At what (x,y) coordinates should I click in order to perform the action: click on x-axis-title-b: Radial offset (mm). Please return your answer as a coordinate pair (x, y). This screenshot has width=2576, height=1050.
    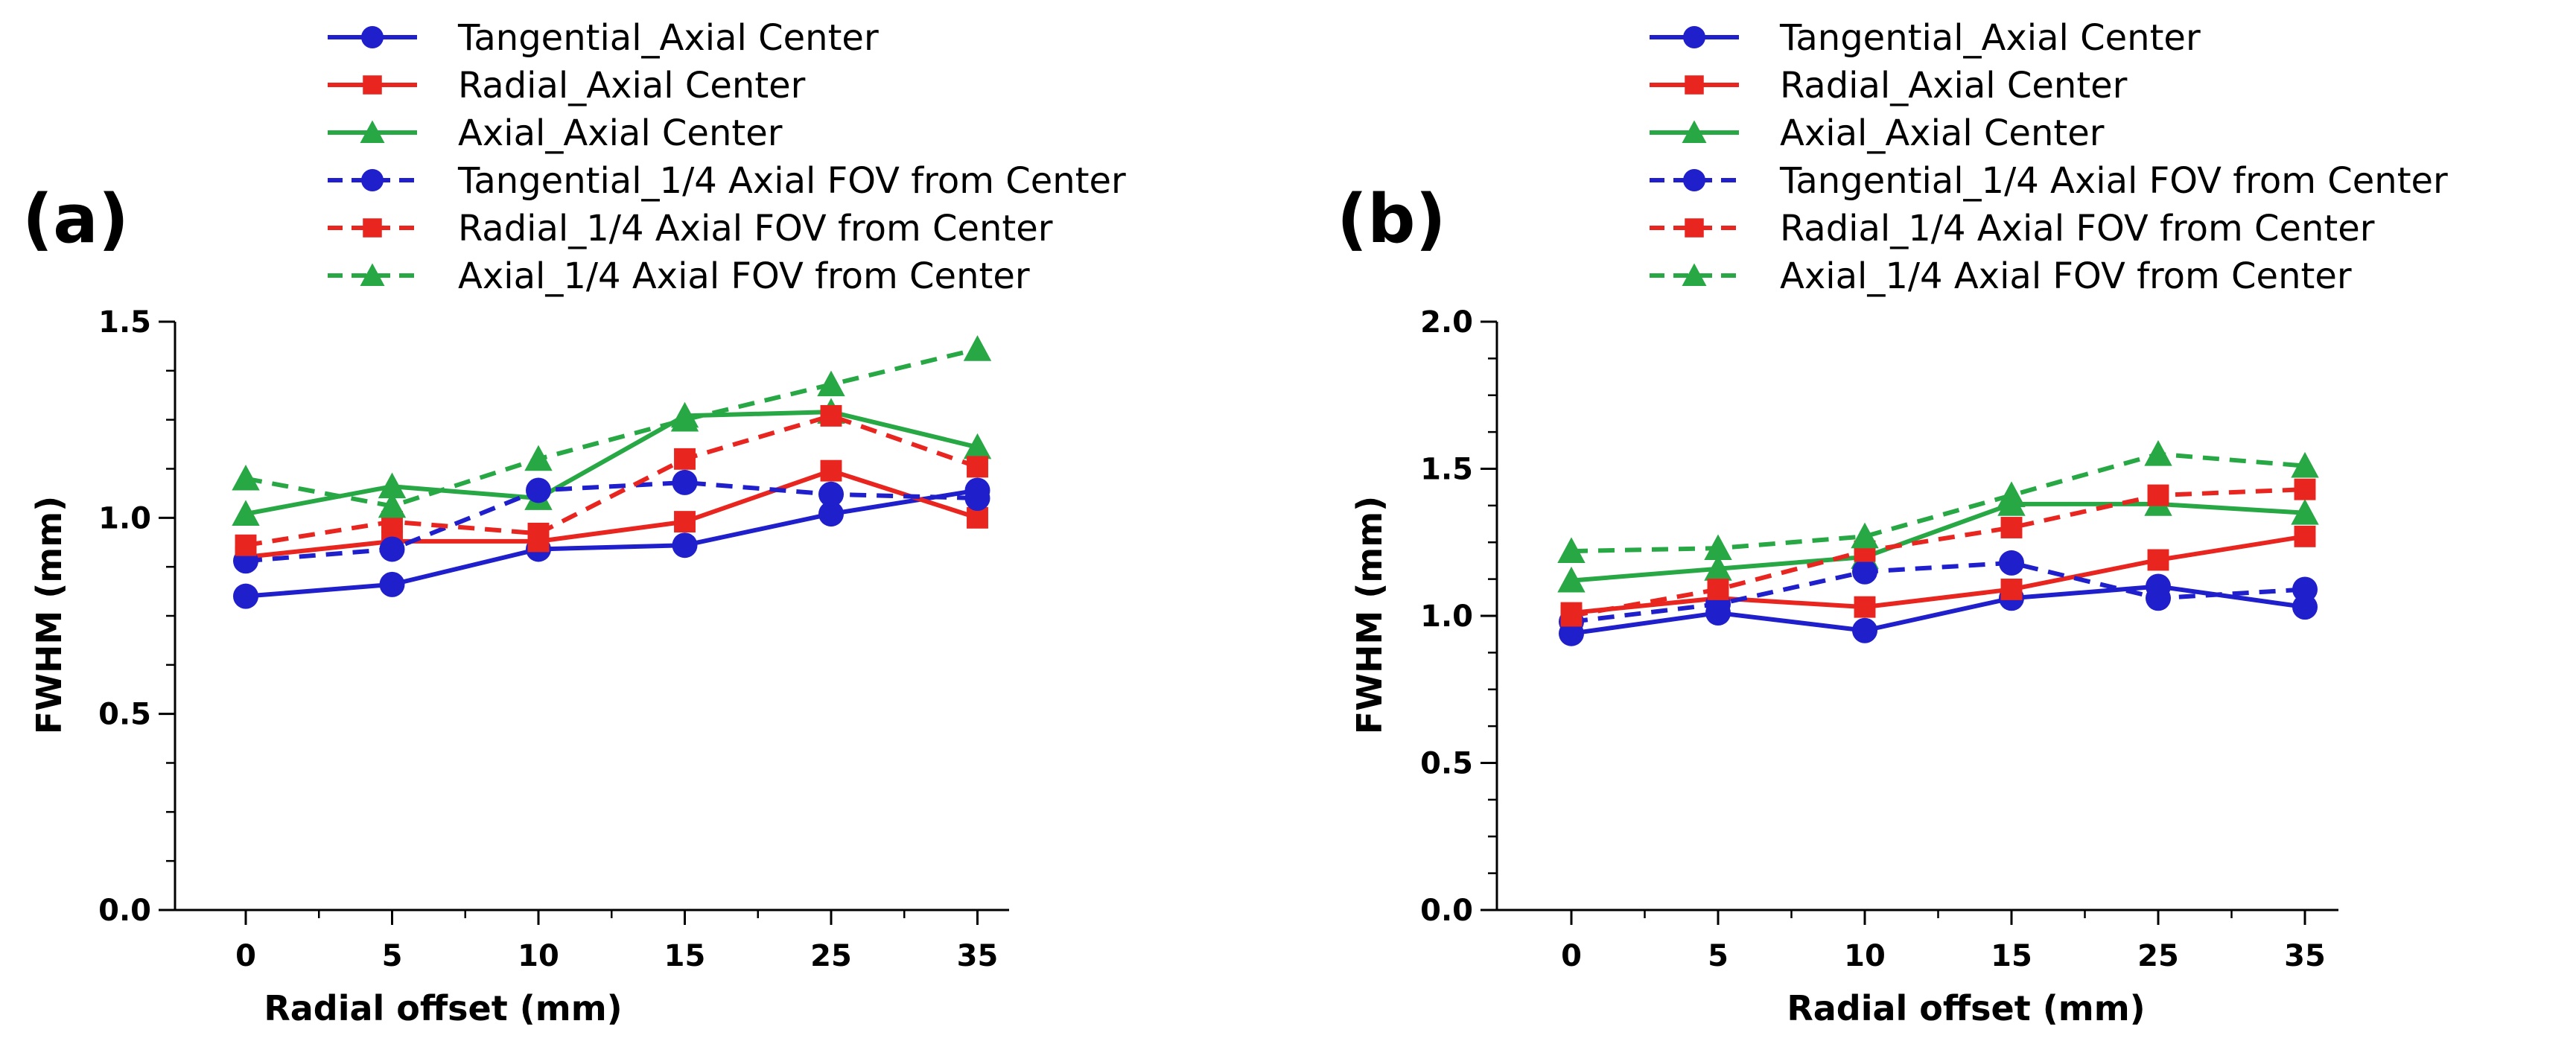
    Looking at the image, I should click on (1966, 1008).